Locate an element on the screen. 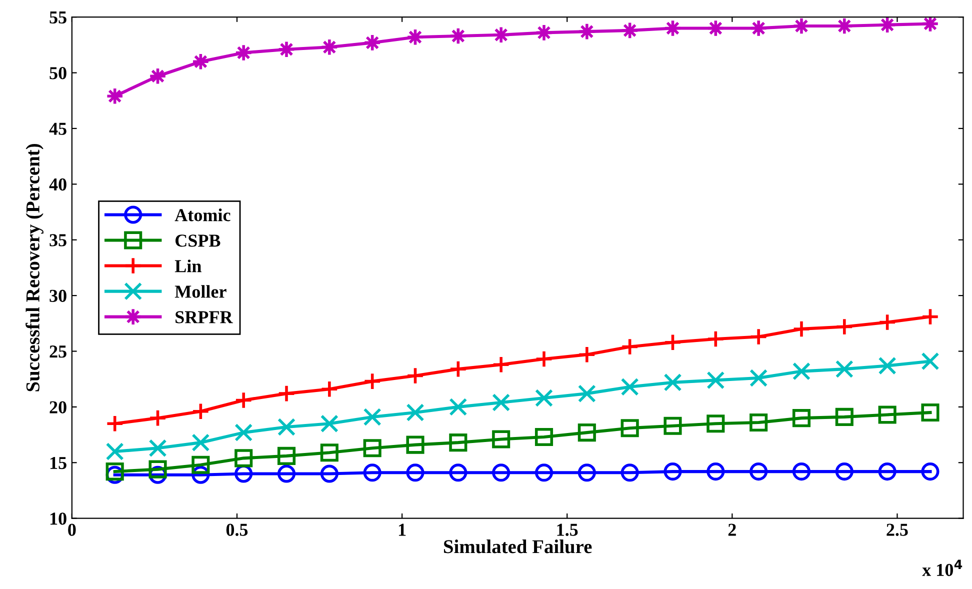  x-tick-label: 1 is located at coordinates (402, 530).